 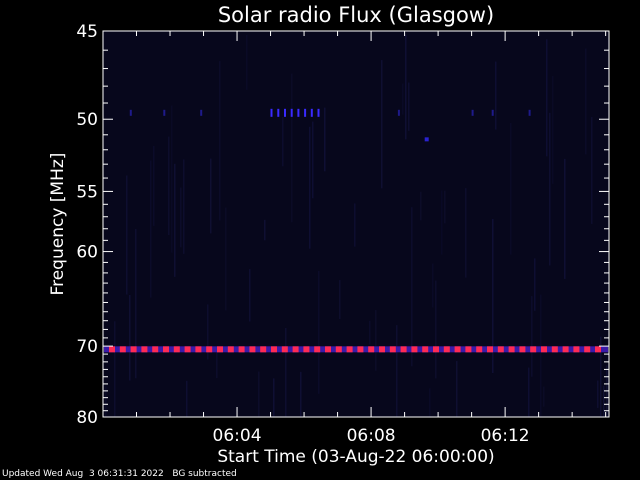 I want to click on updated-timestamp: Updated Wed Aug 3 06:31:31 2022, so click(x=83, y=474).